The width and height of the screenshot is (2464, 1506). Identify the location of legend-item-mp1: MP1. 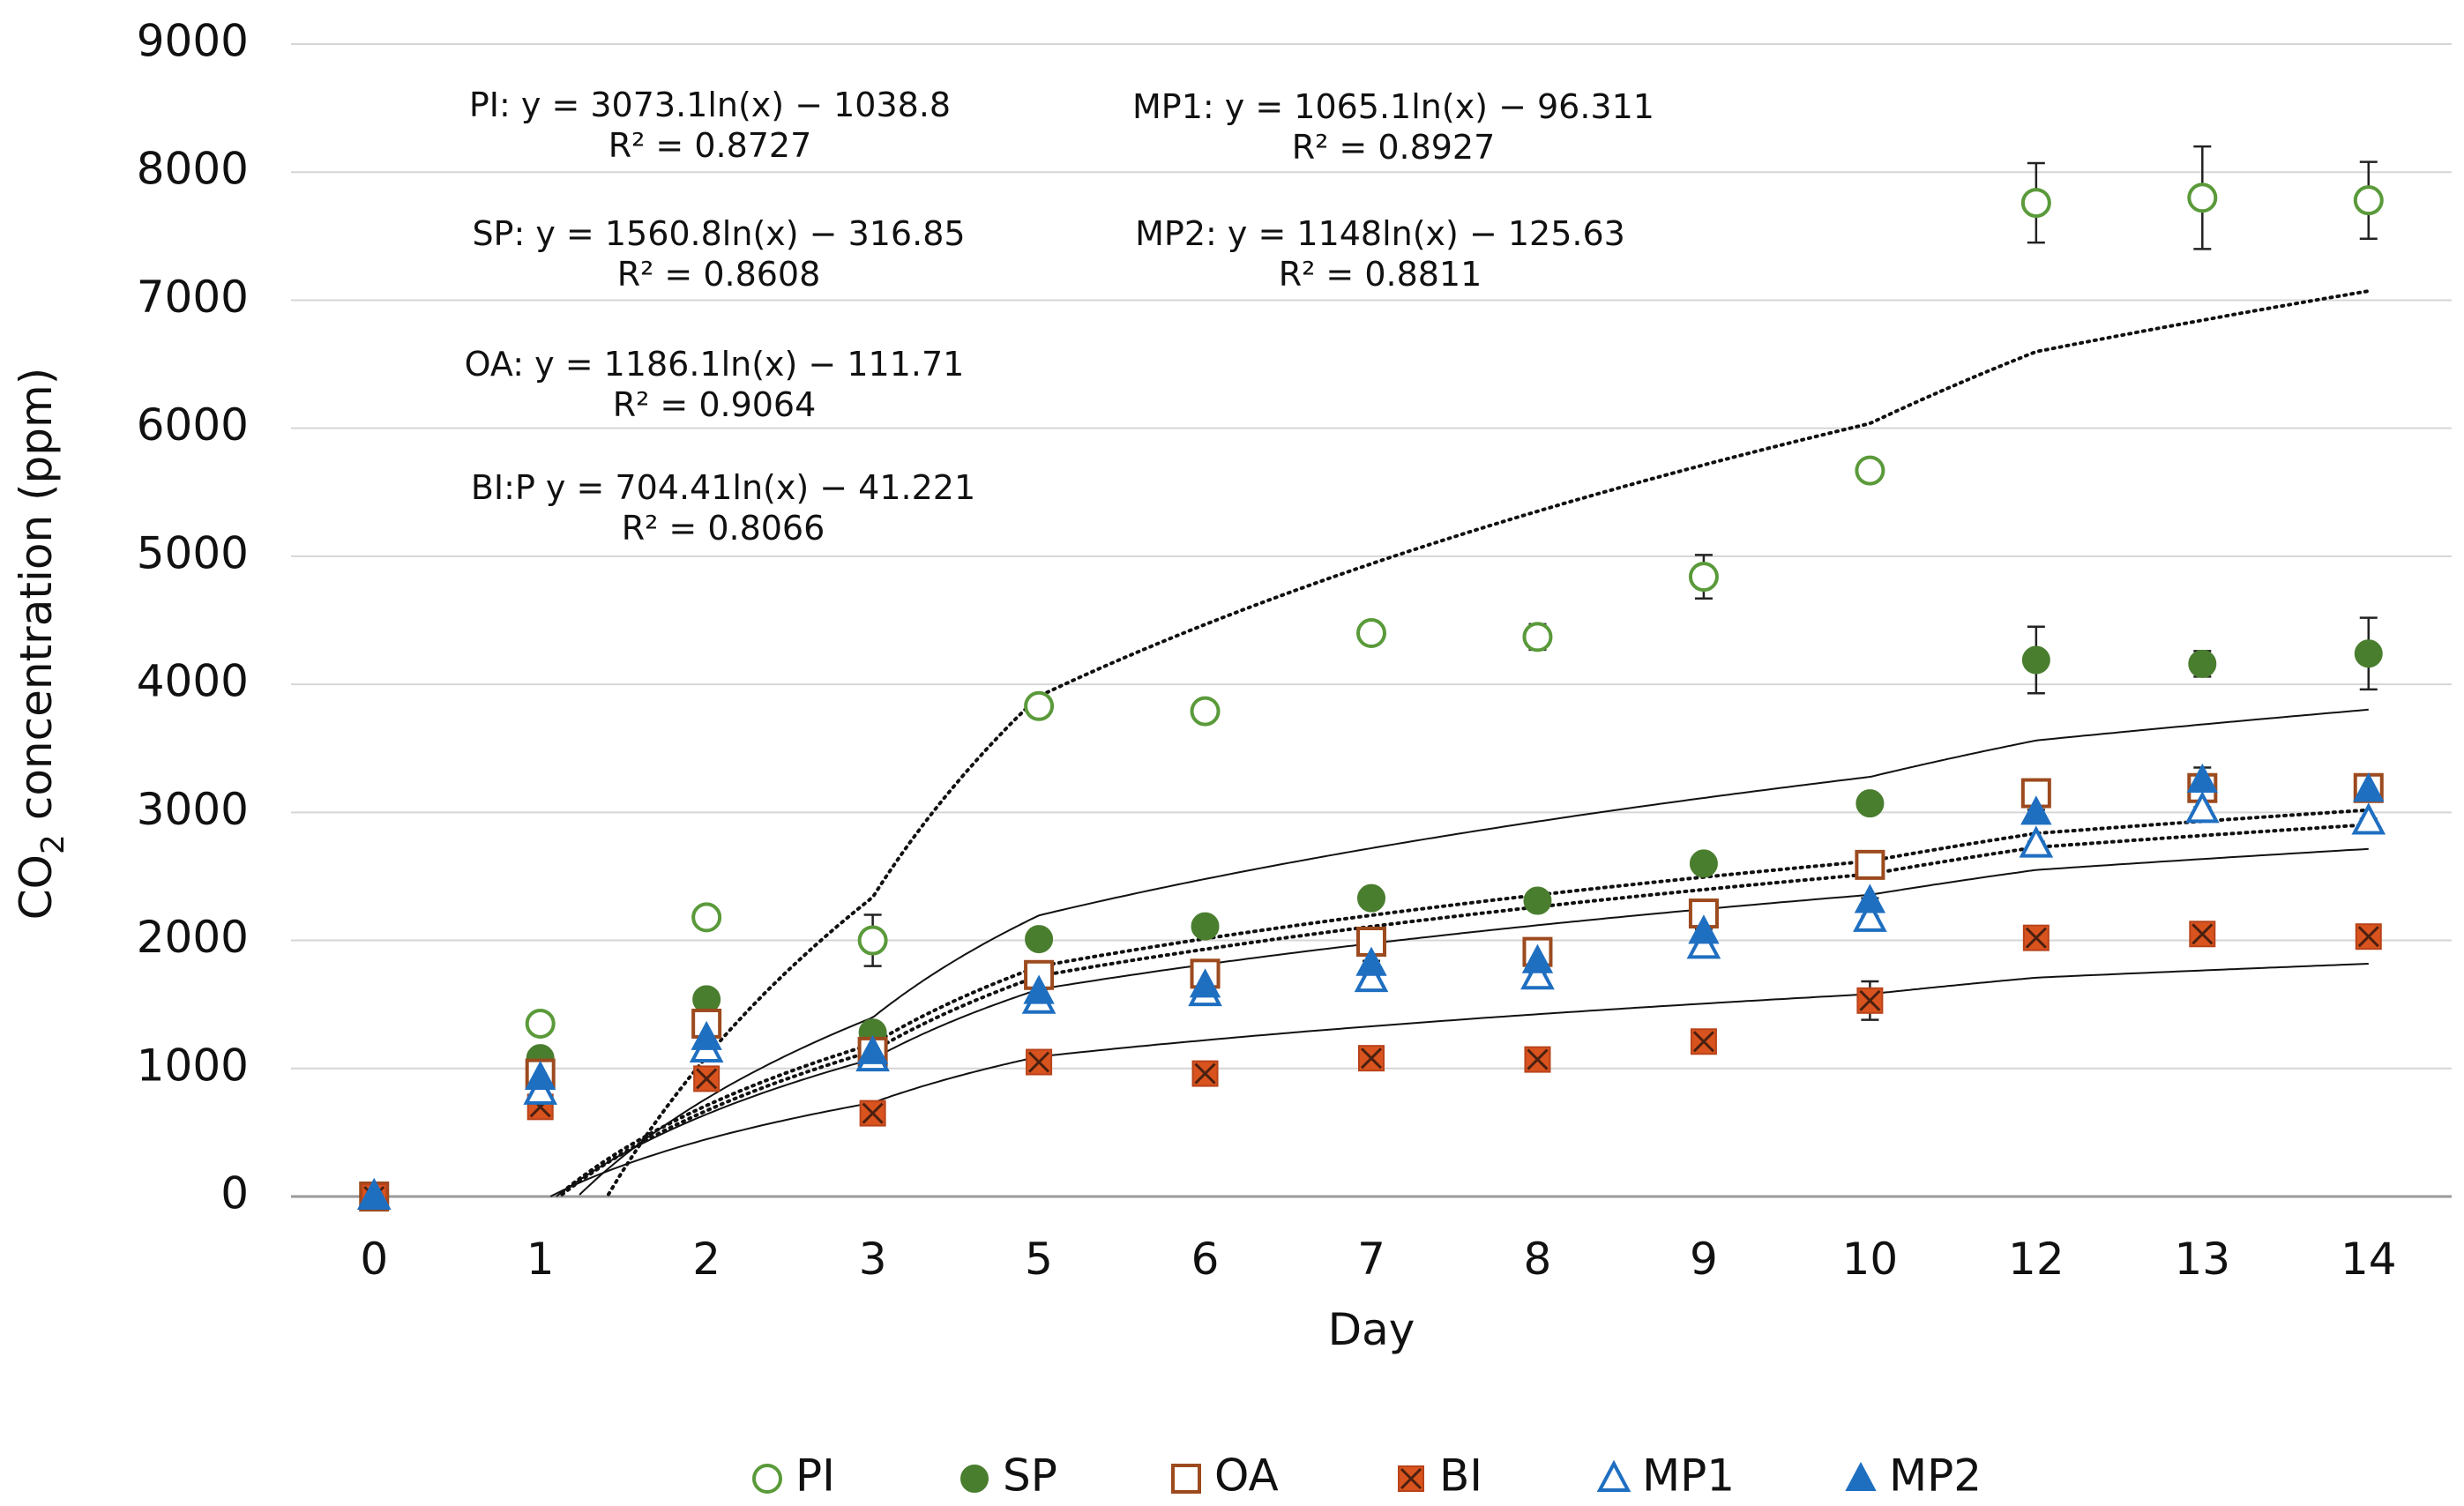
(1665, 1476).